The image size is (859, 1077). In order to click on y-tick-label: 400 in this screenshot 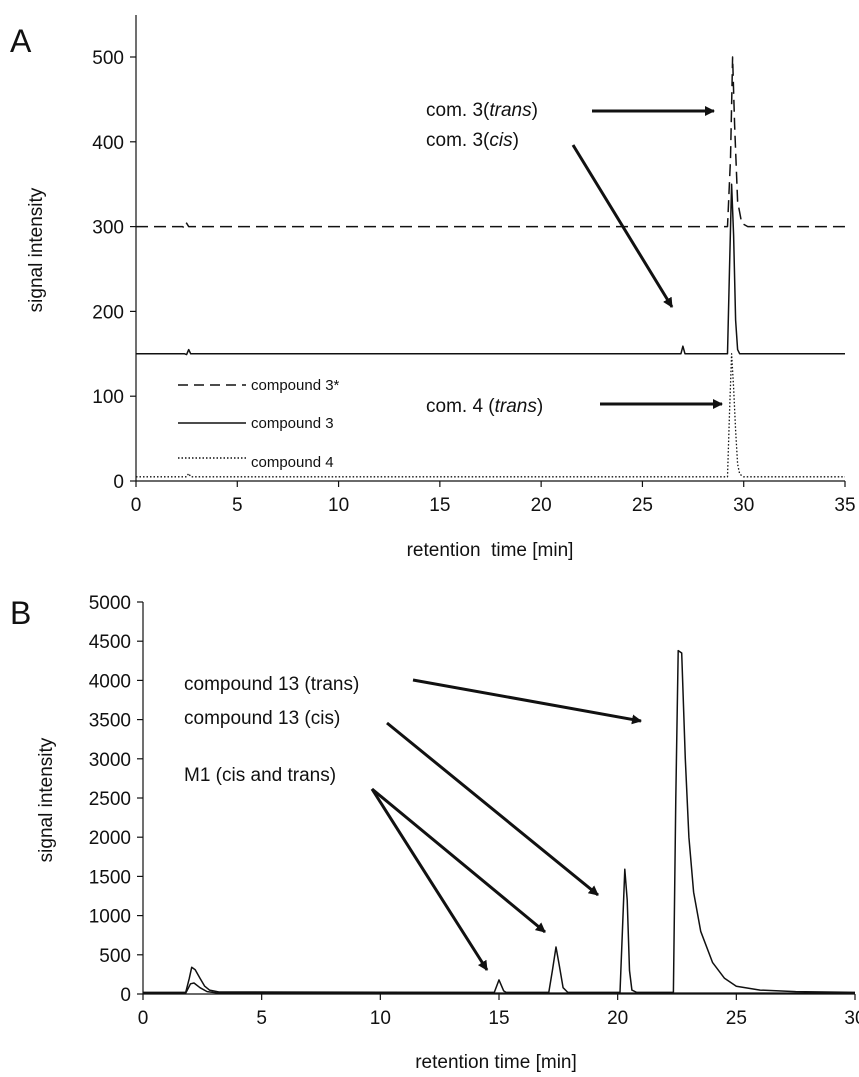, I will do `click(108, 143)`.